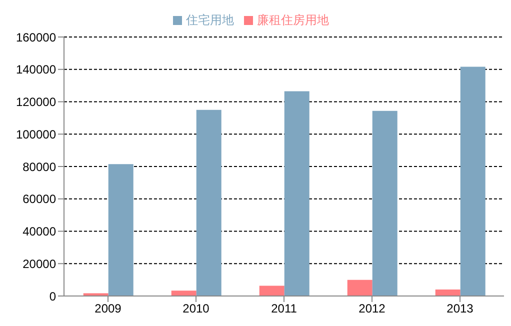 This screenshot has width=511, height=326. I want to click on y-tick-label: 80000, so click(39, 167).